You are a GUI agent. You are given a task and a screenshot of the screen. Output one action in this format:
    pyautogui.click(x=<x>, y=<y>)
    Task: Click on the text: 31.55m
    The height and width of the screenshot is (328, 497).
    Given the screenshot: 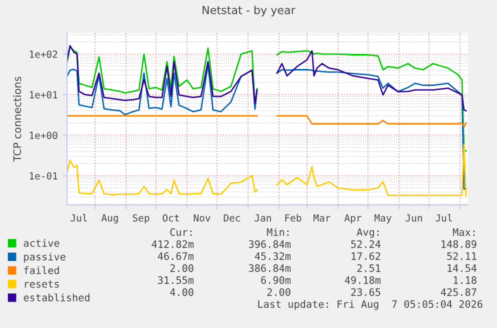 What is the action you would take?
    pyautogui.click(x=176, y=280)
    